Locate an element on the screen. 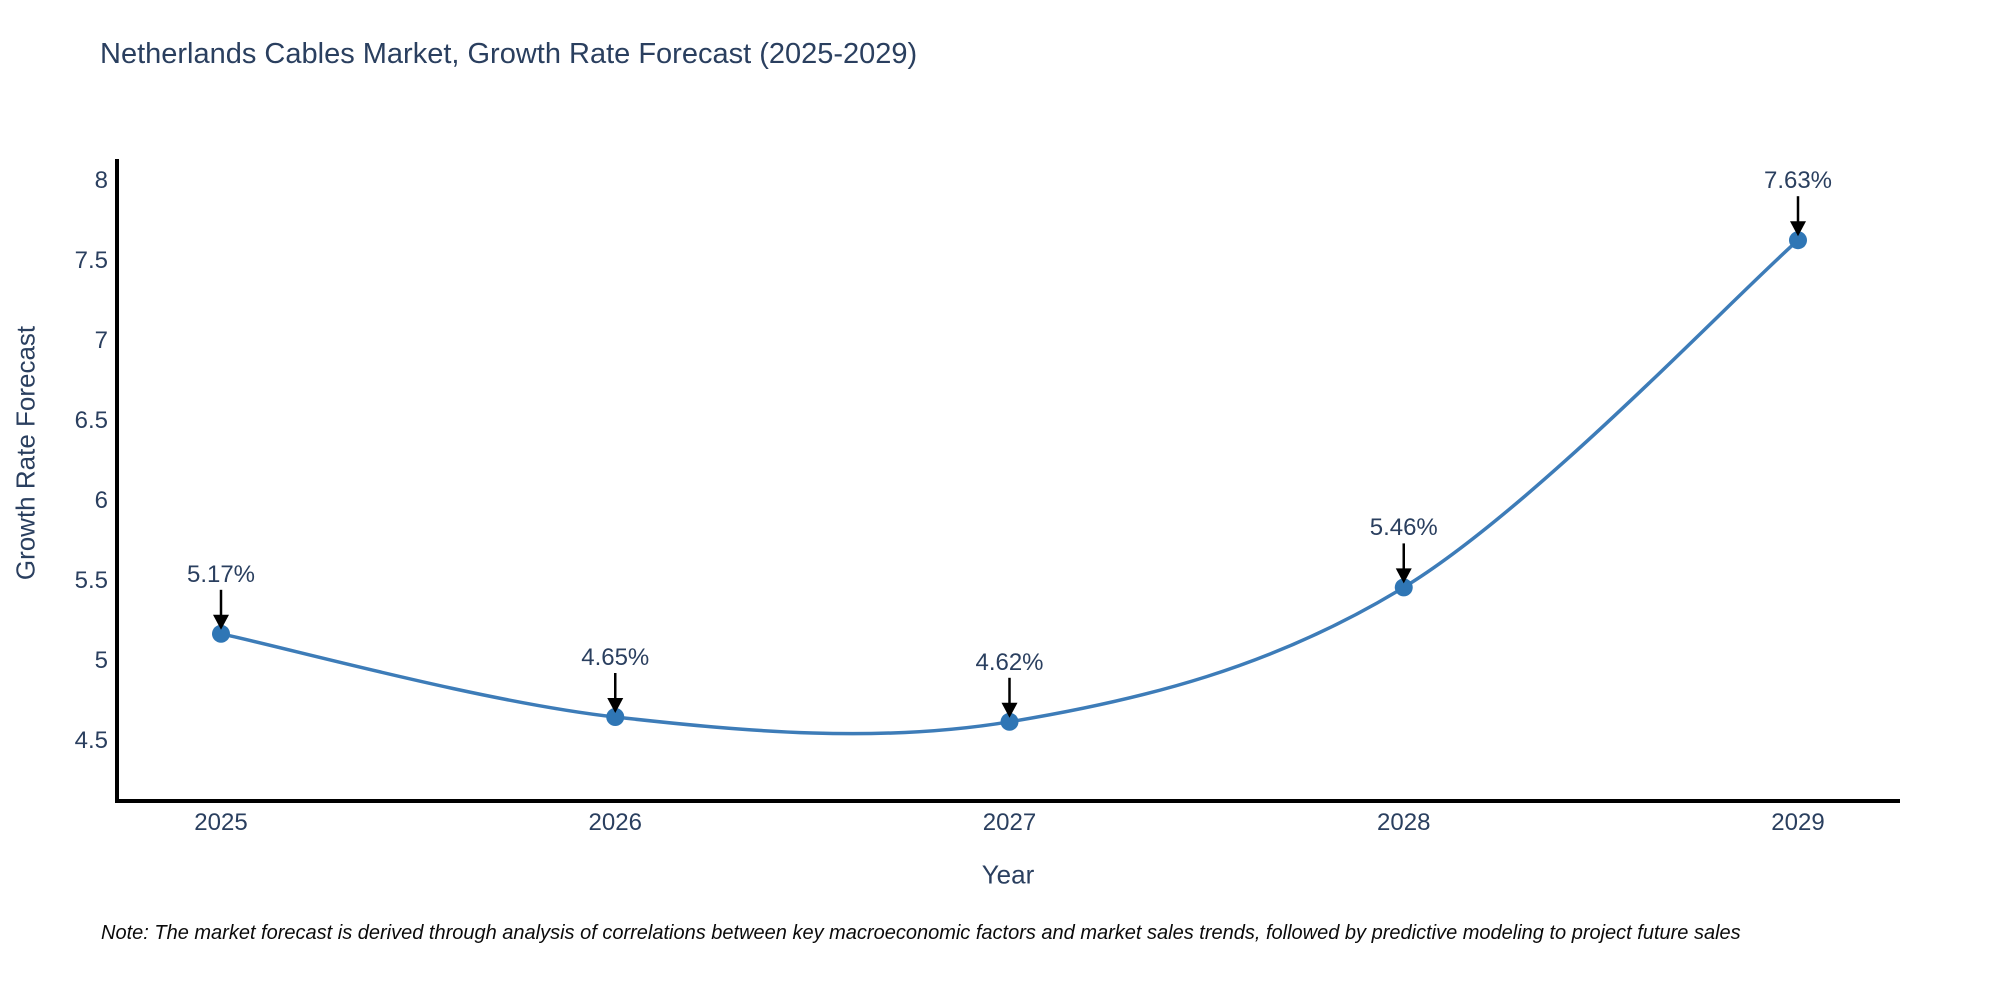 This screenshot has width=2000, height=1000. data-point-label: 5.46% is located at coordinates (1403, 528).